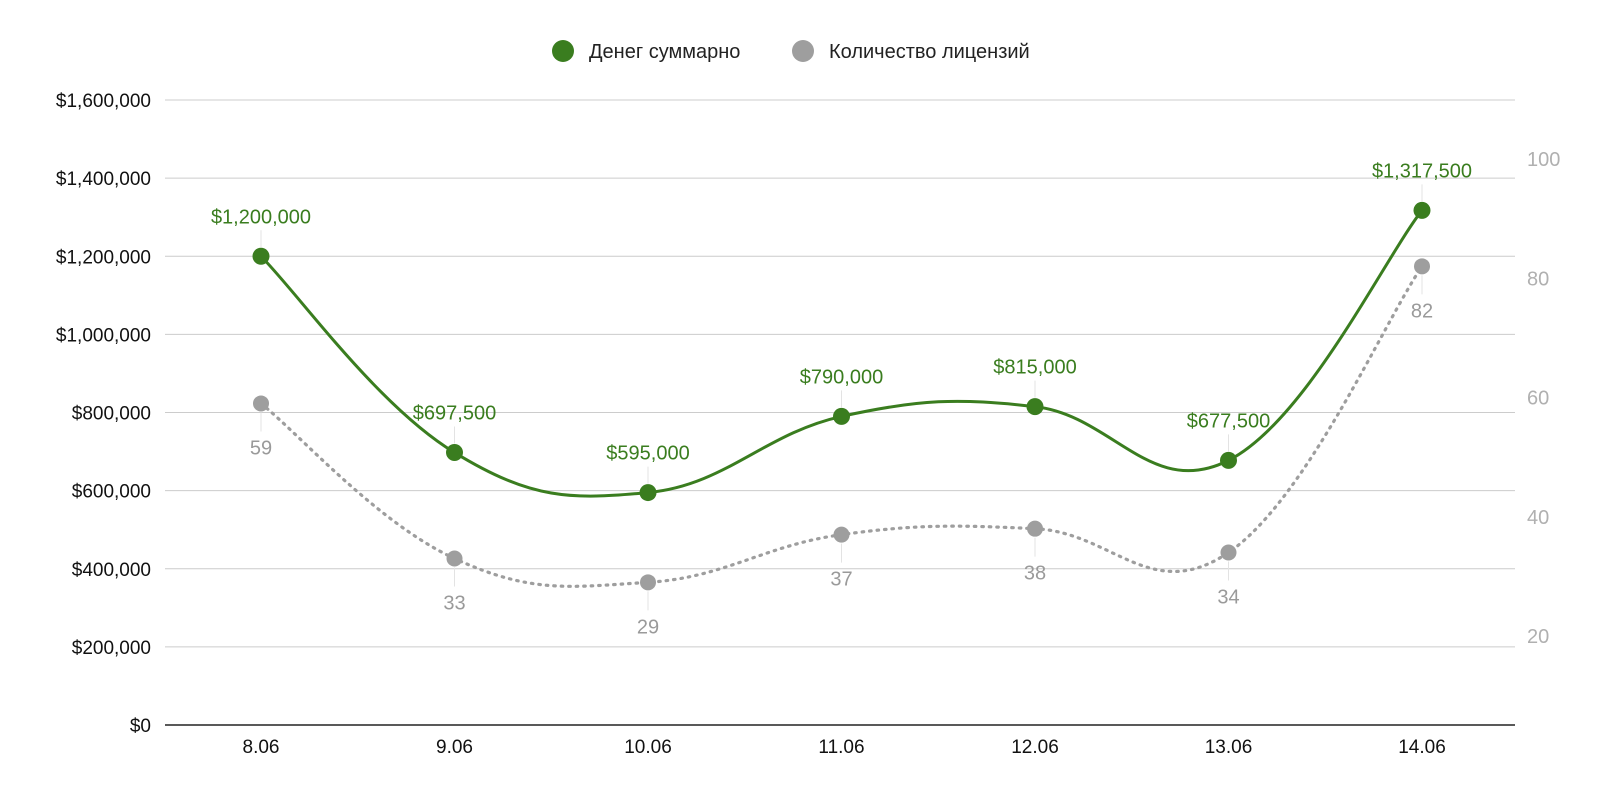  Describe the element at coordinates (111, 492) in the screenshot. I see `y-left-tick-label: $600,000` at that location.